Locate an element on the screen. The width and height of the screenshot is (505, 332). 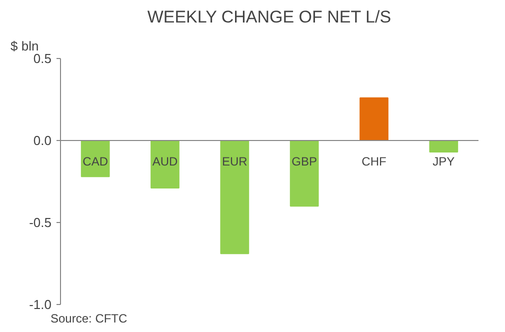
x-tick-label: JPY is located at coordinates (443, 161).